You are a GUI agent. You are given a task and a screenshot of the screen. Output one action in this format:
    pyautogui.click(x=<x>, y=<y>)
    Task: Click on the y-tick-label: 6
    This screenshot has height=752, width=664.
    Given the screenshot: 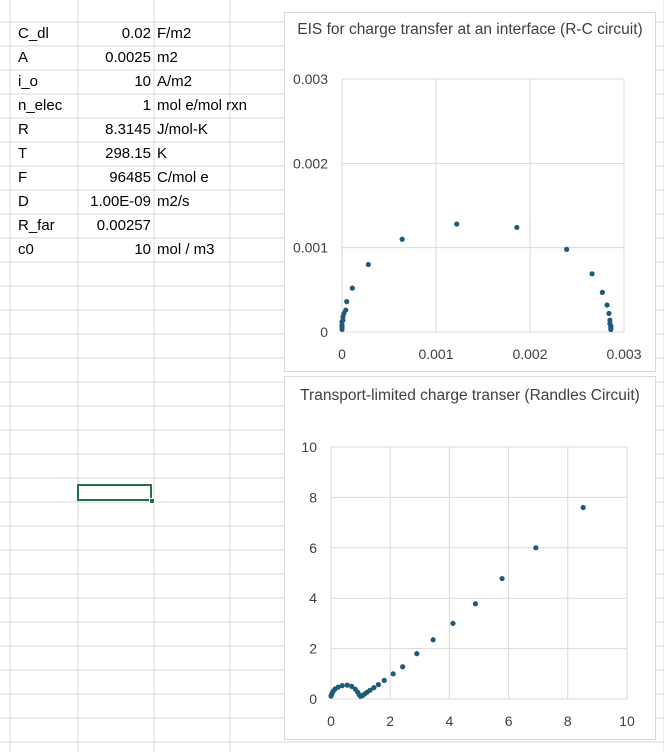 What is the action you would take?
    pyautogui.click(x=313, y=548)
    